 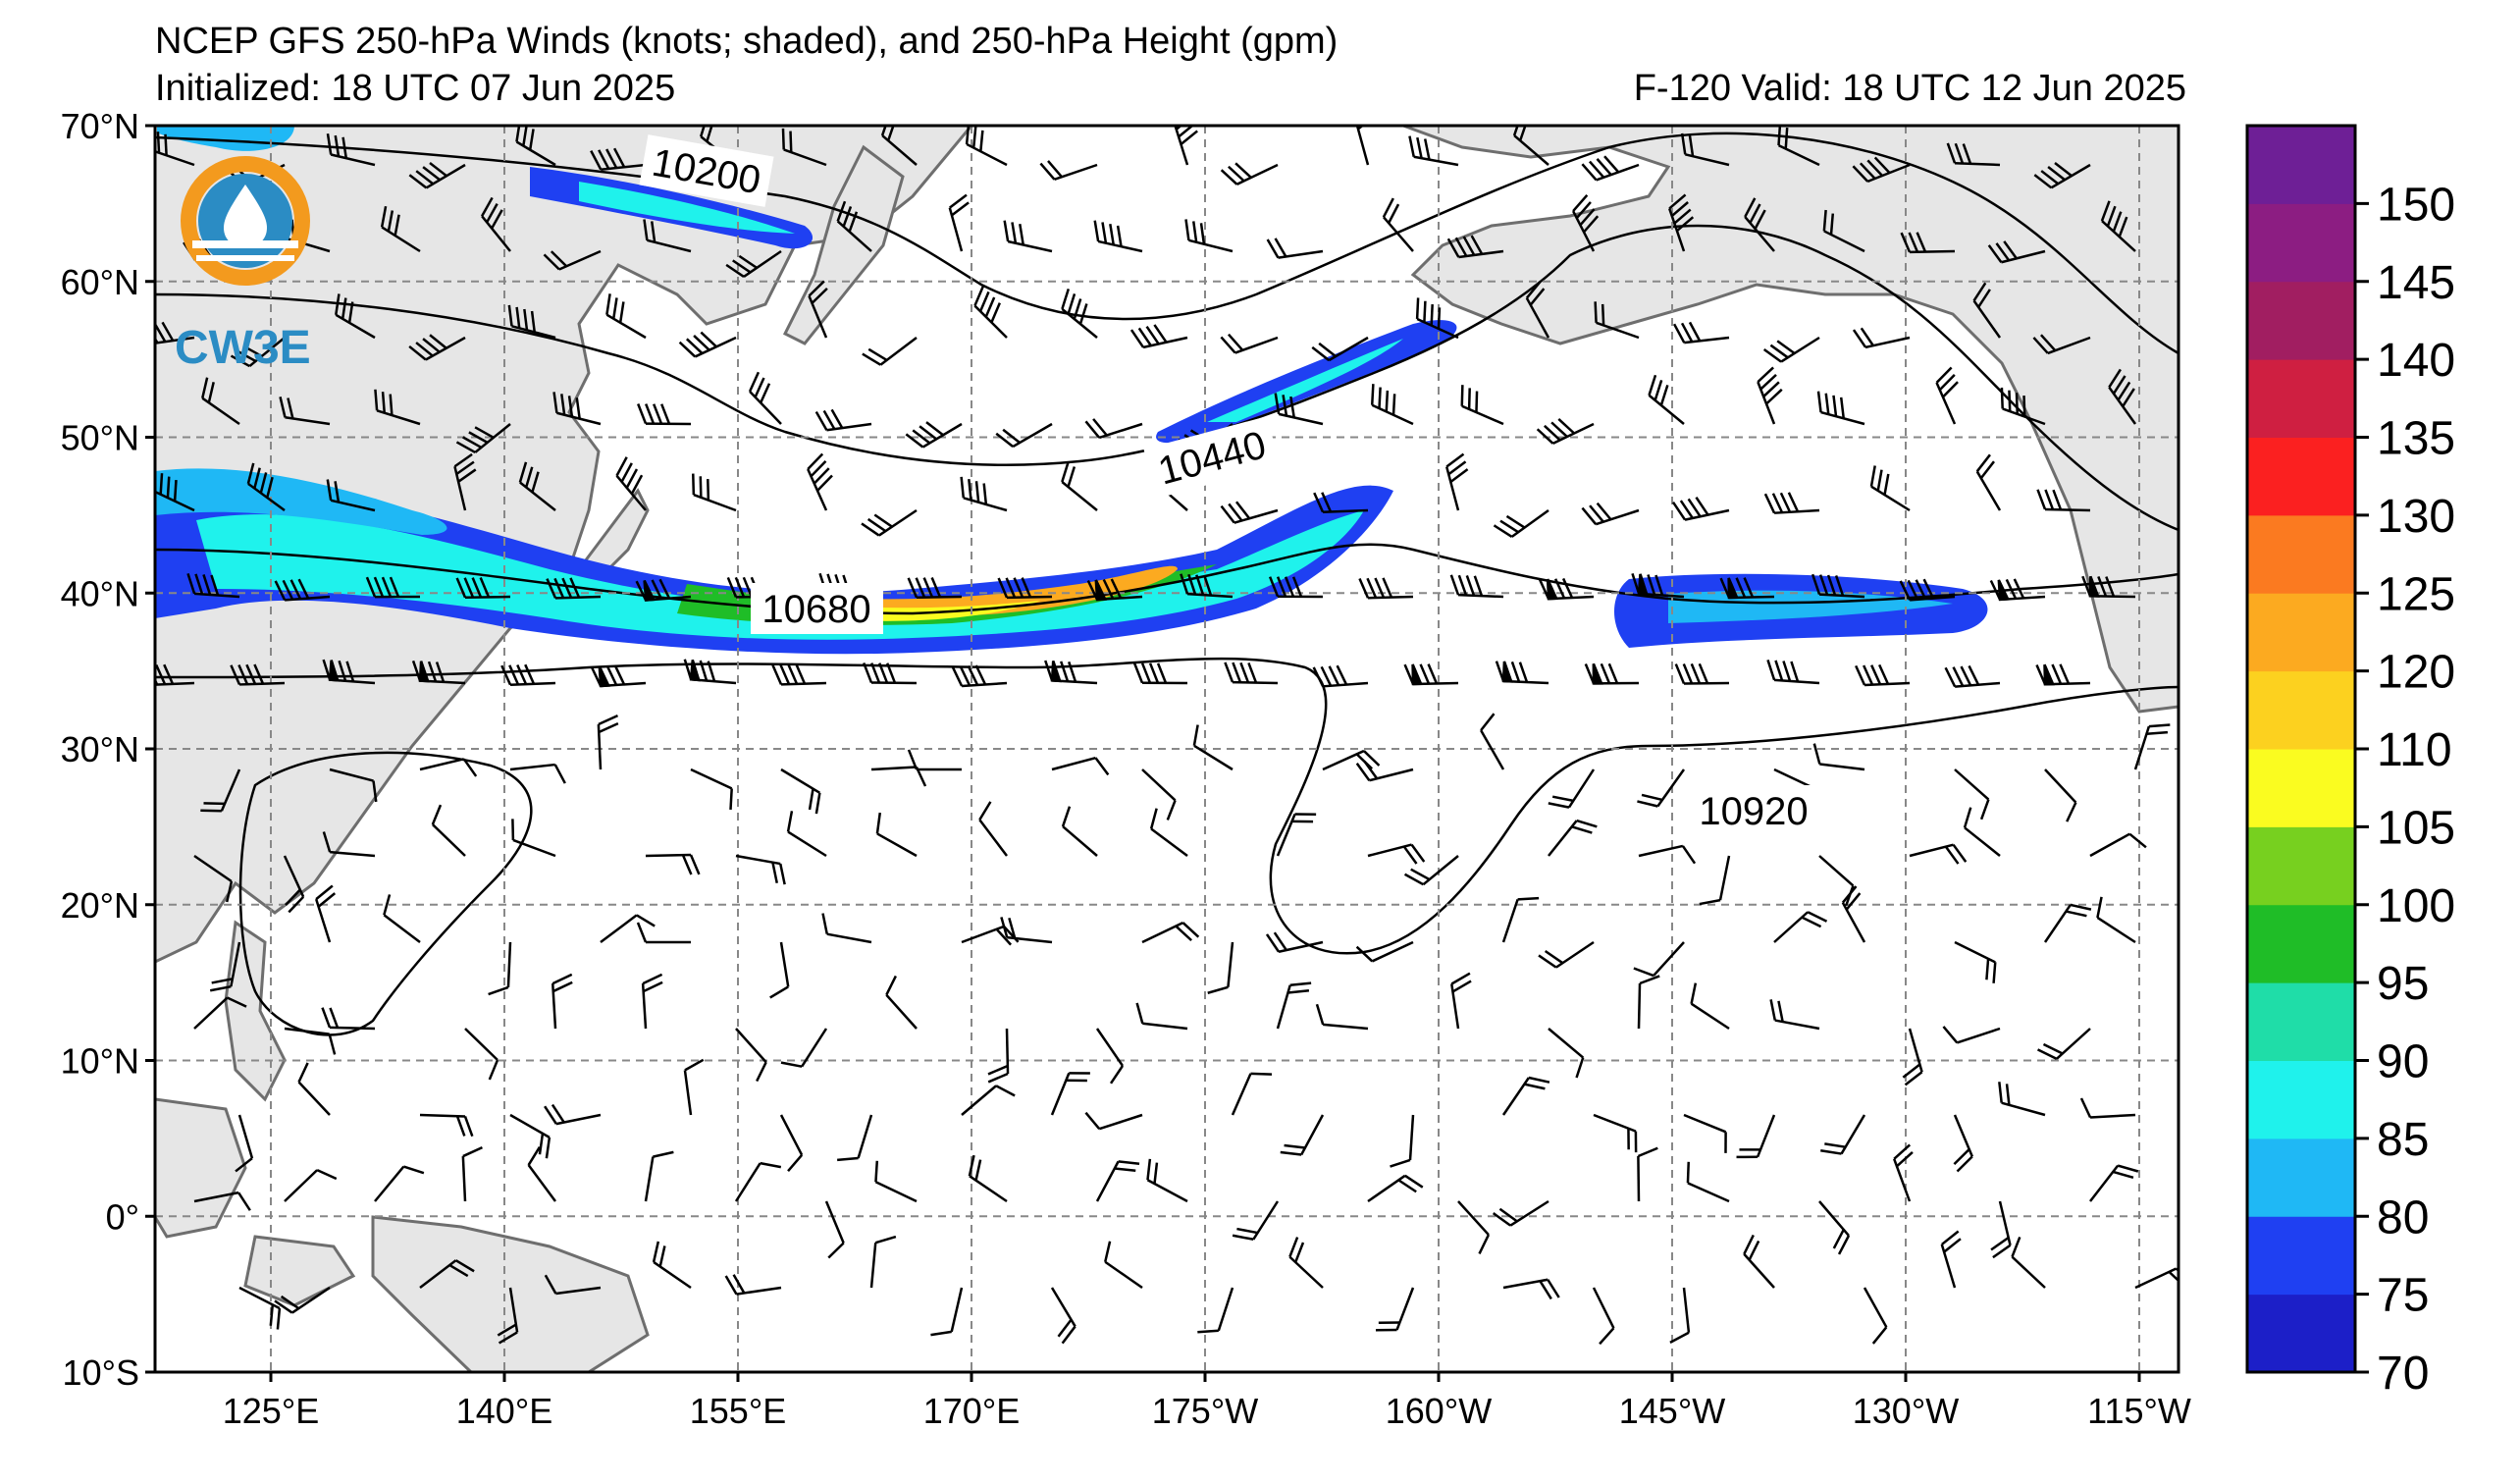 I want to click on colorbar-label: 120, so click(x=2416, y=673).